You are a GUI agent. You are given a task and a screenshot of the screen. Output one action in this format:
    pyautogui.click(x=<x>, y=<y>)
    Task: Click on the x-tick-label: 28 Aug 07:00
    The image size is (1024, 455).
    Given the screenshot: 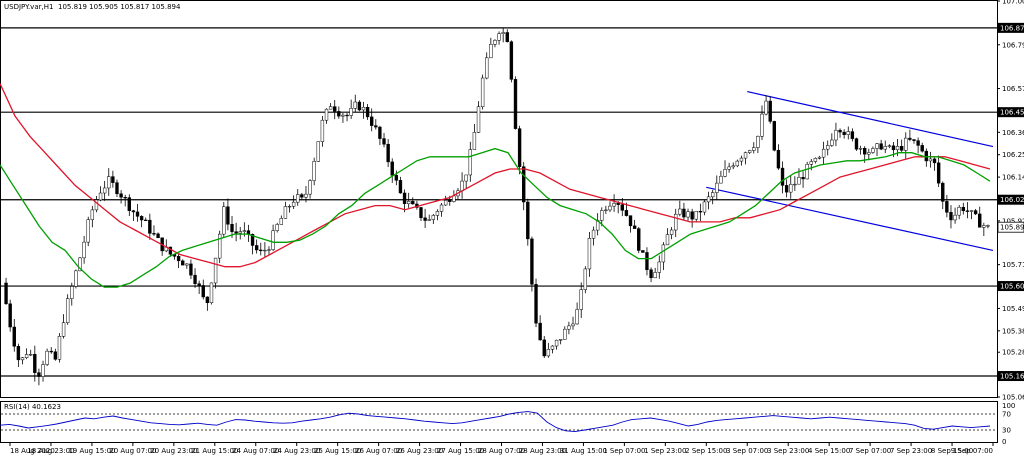 What is the action you would take?
    pyautogui.click(x=501, y=451)
    